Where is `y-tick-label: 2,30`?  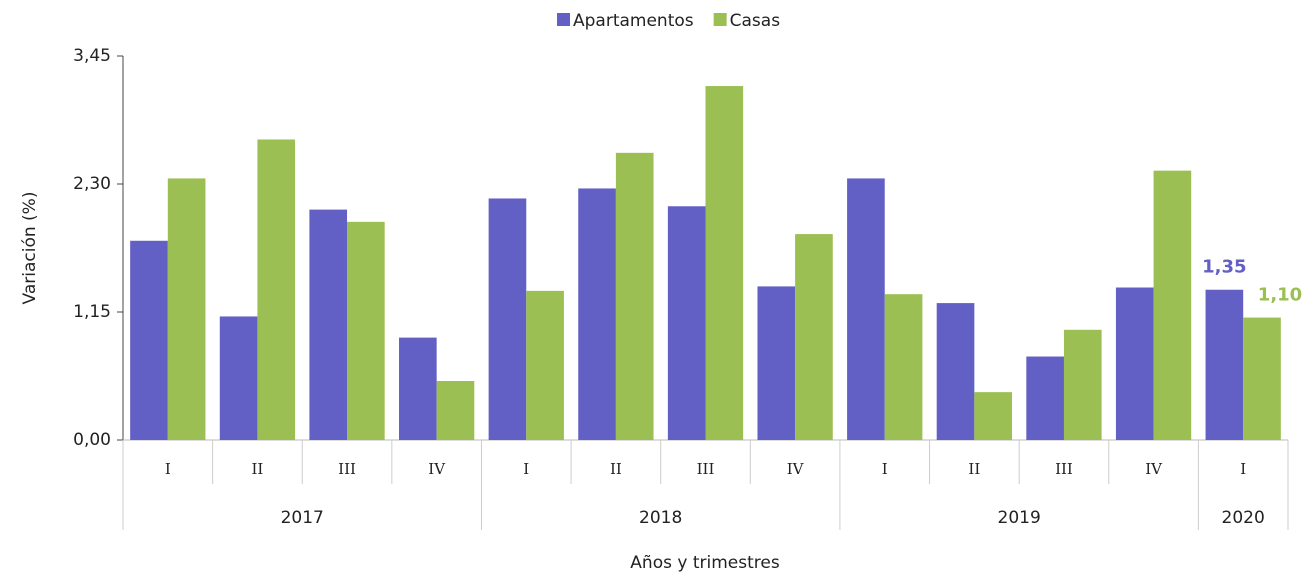
y-tick-label: 2,30 is located at coordinates (92, 184).